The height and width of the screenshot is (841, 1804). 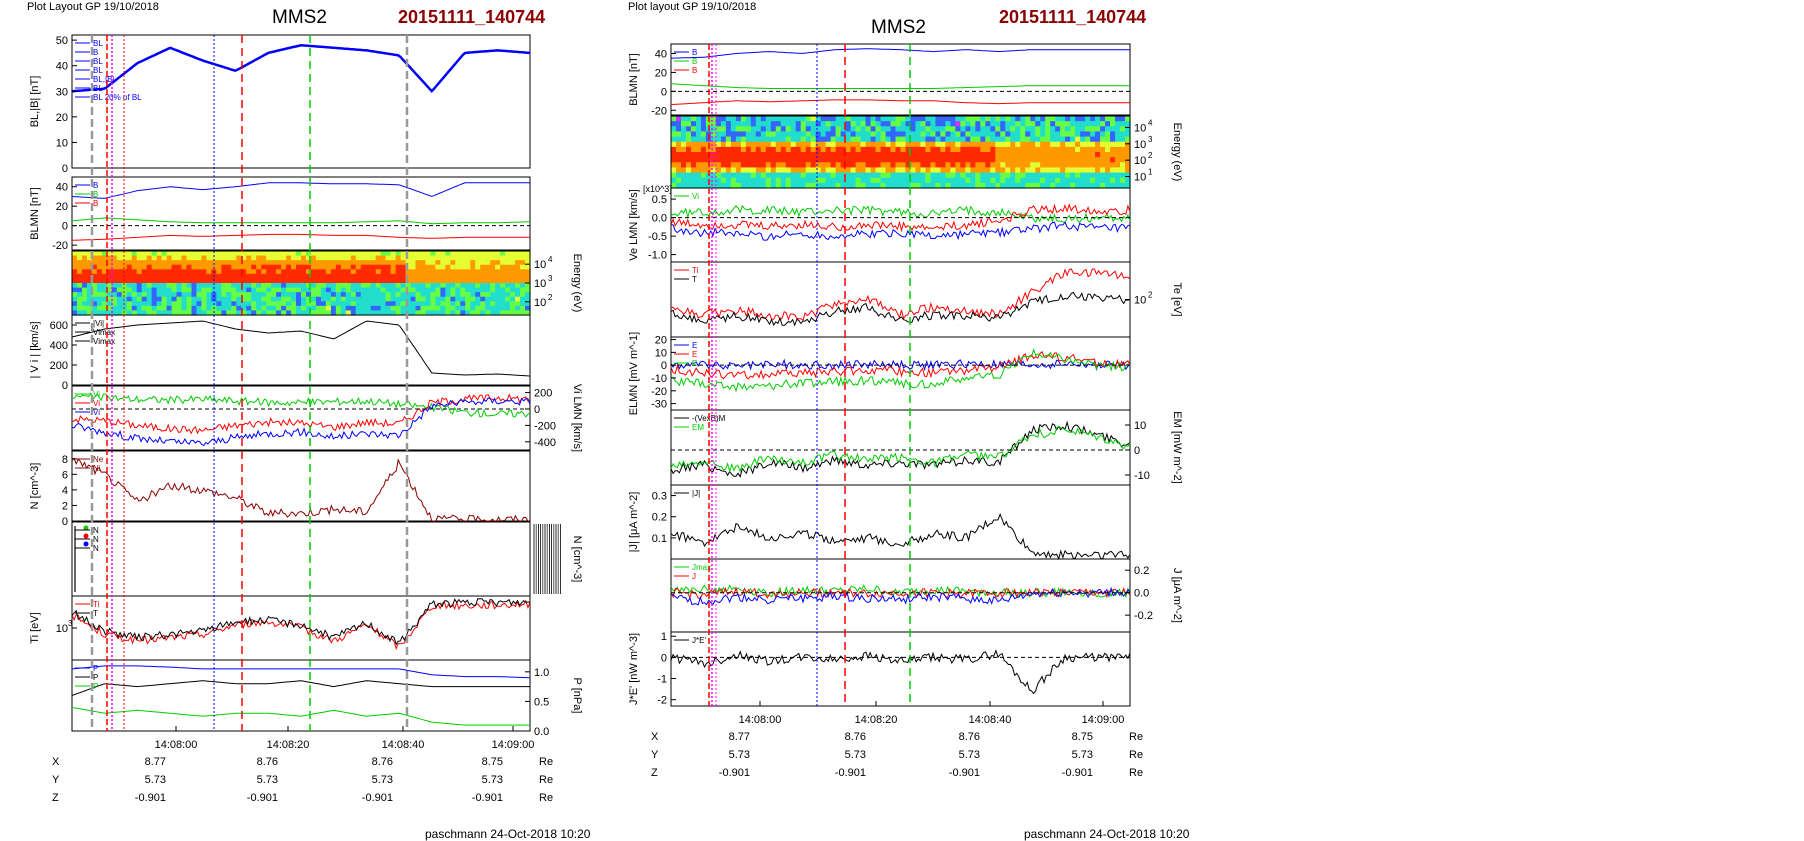 I want to click on position-row-label: Y, so click(x=655, y=755).